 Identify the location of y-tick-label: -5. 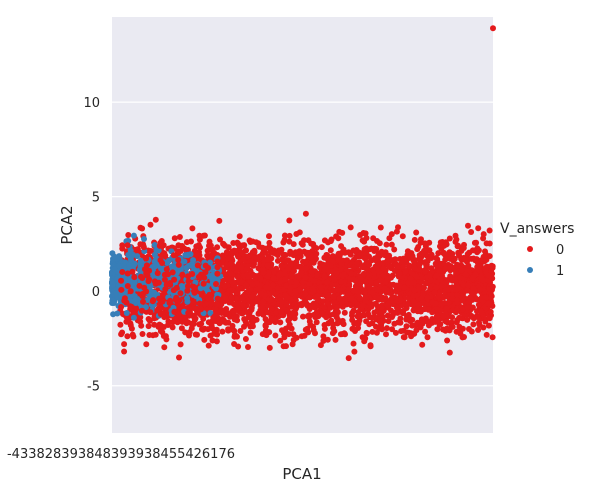
(93, 387).